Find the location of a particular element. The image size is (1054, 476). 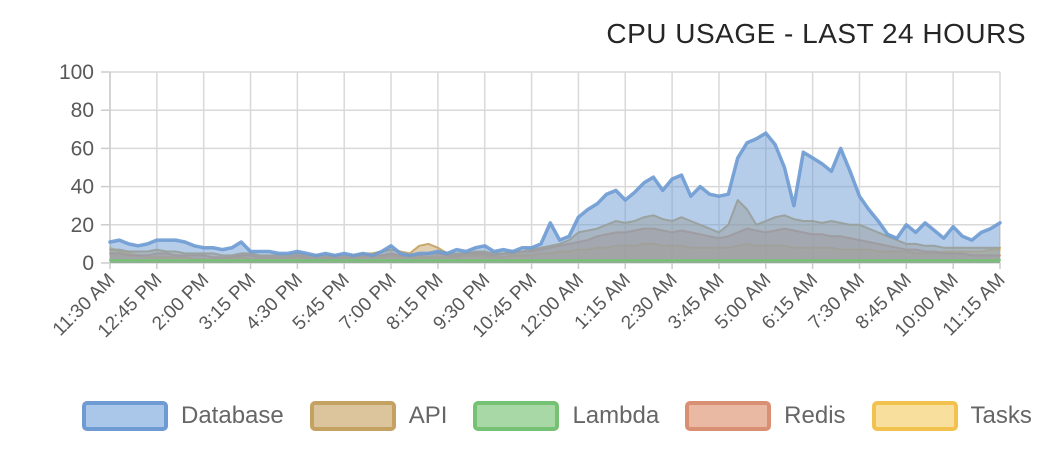

legend-label: Database is located at coordinates (232, 415).